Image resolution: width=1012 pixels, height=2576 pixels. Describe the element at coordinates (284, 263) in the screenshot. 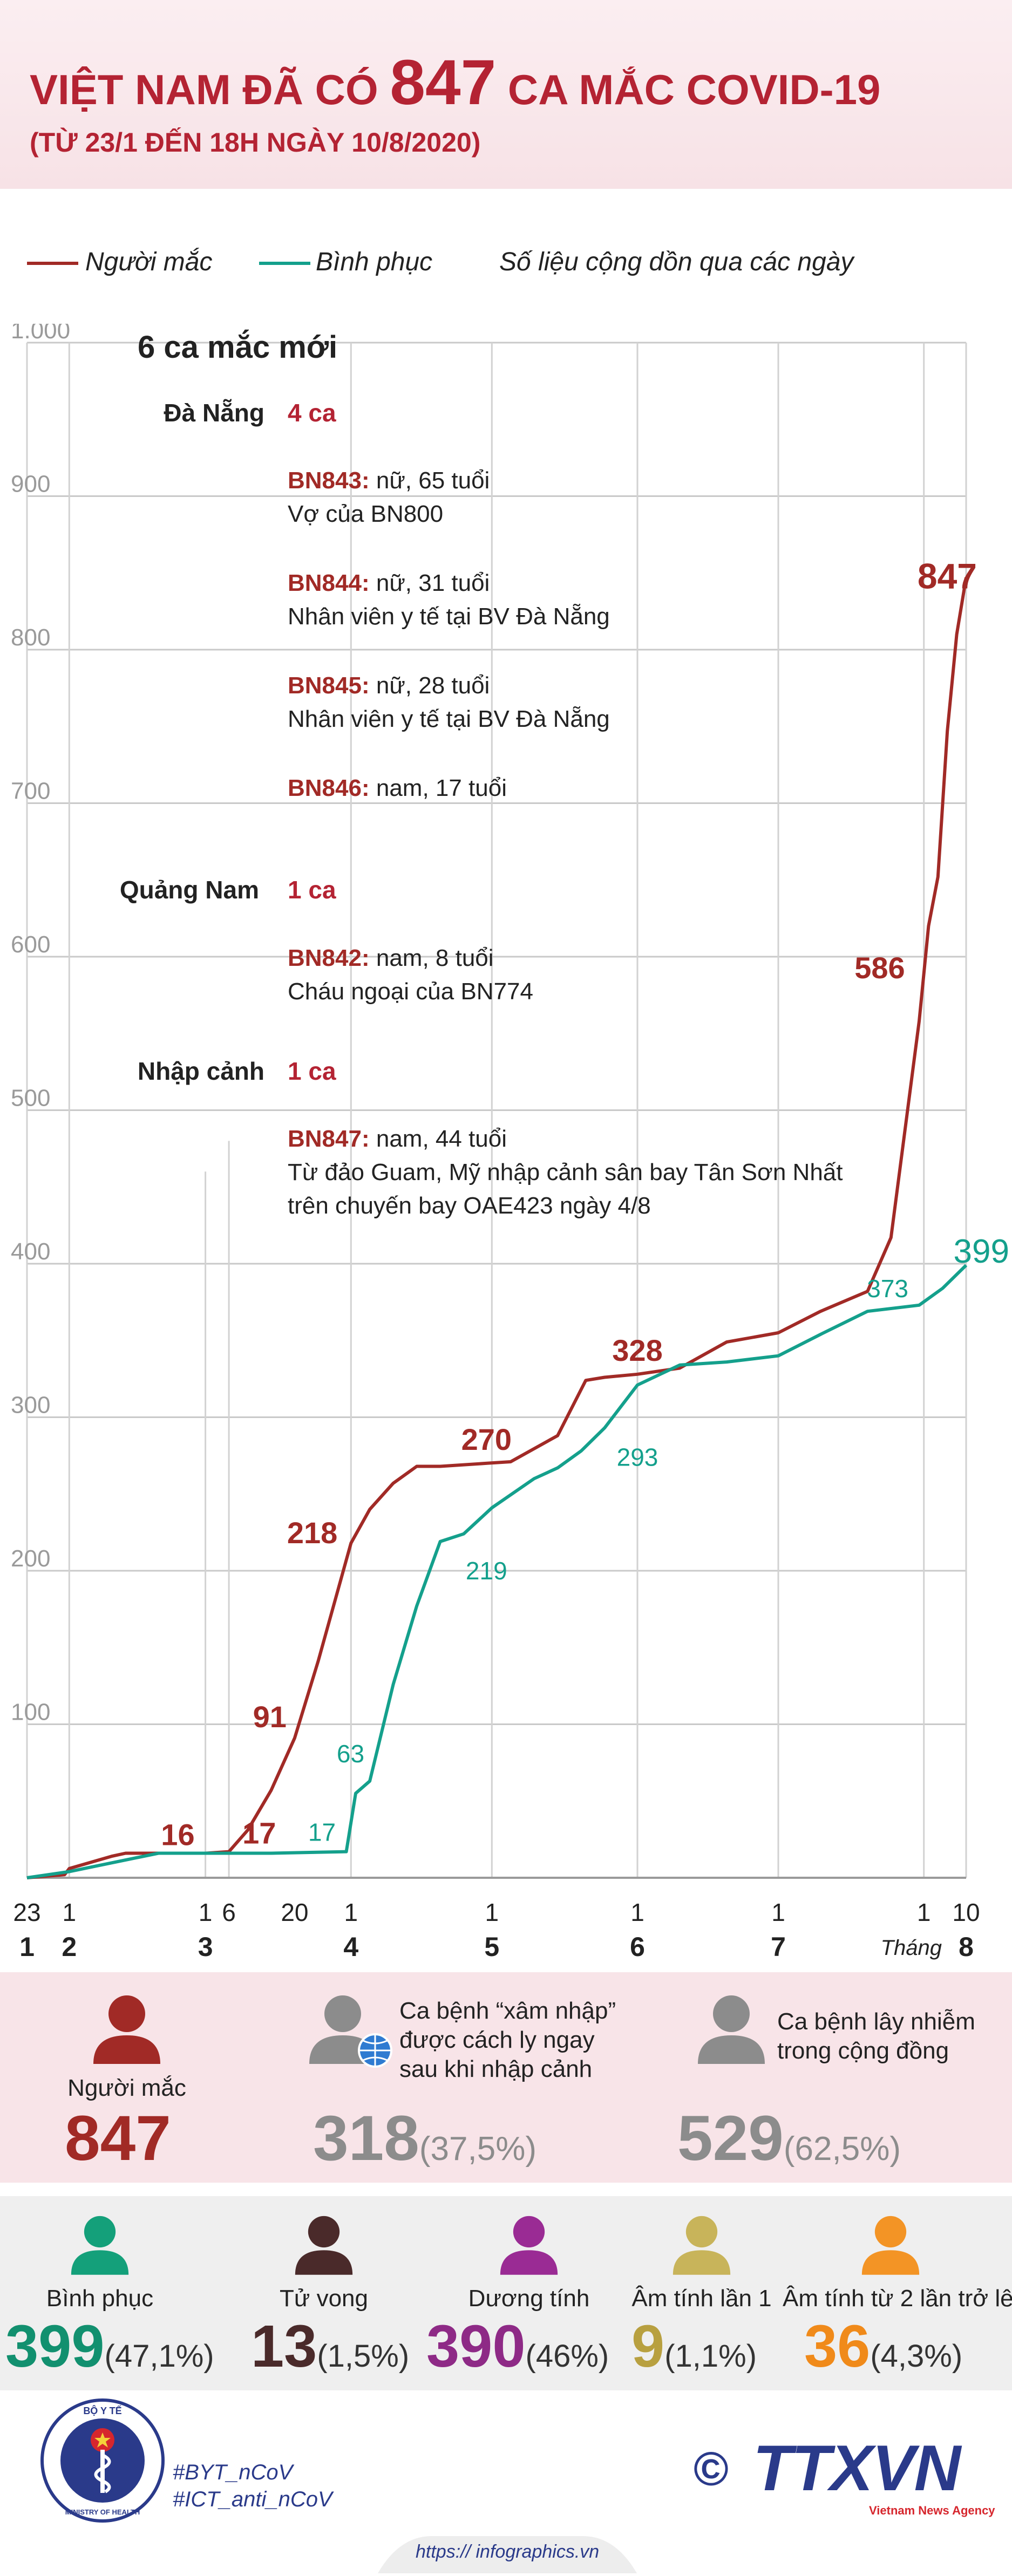

I see `legend-recovered-swatch` at that location.